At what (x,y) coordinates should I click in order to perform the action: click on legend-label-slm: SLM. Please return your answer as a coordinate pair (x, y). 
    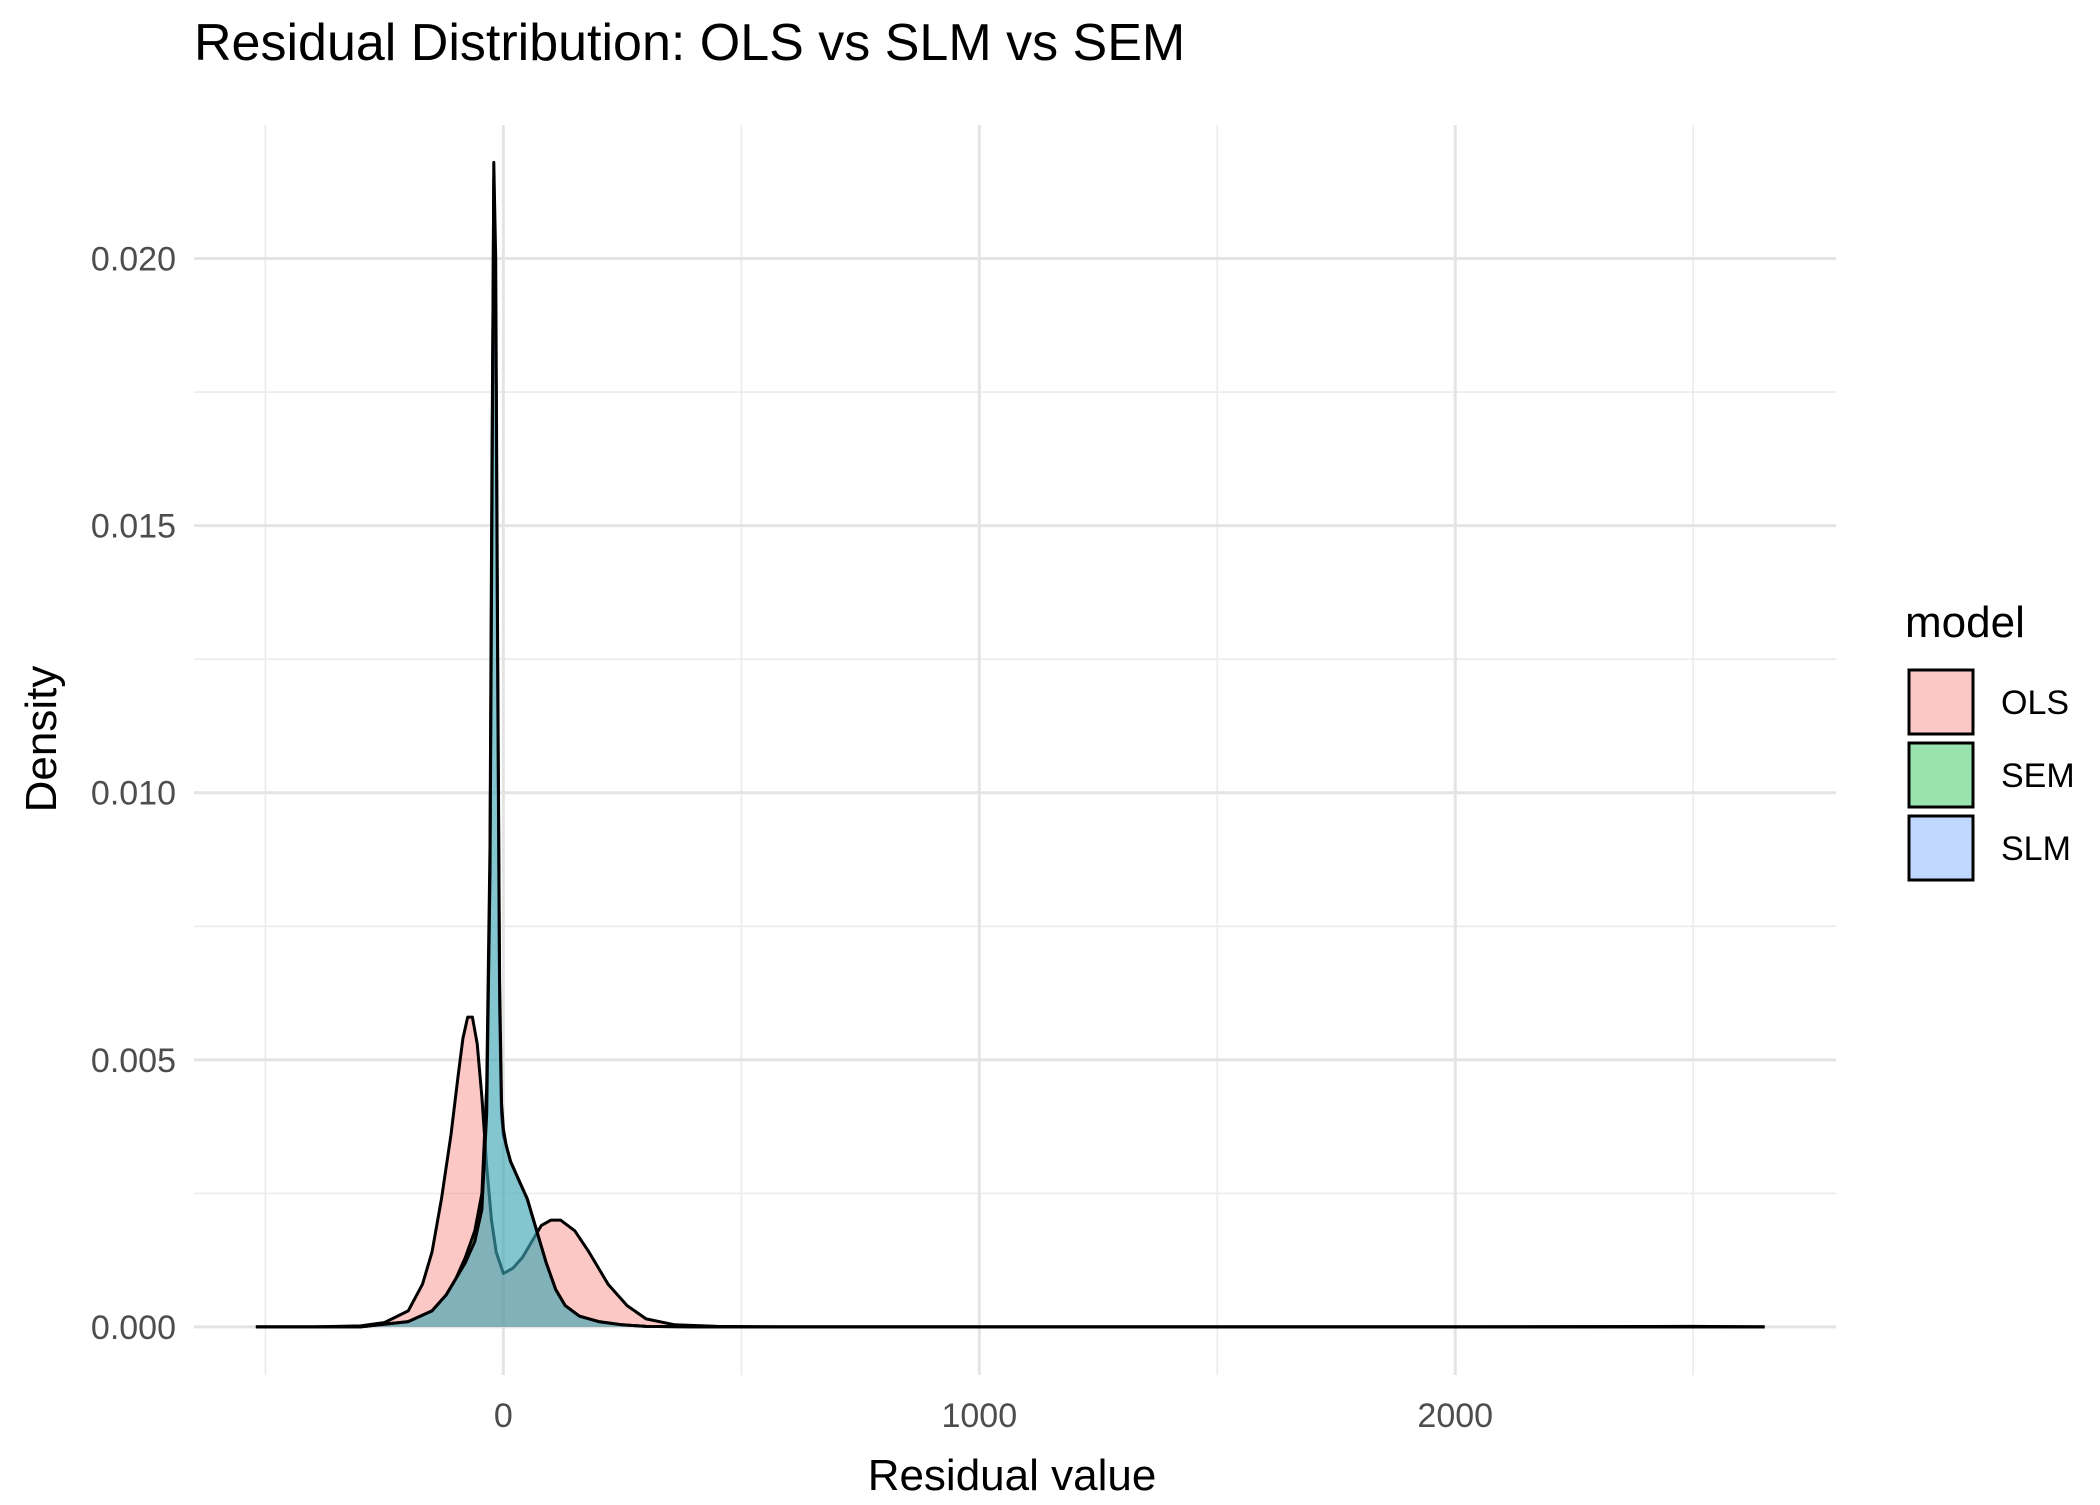
    Looking at the image, I should click on (2036, 849).